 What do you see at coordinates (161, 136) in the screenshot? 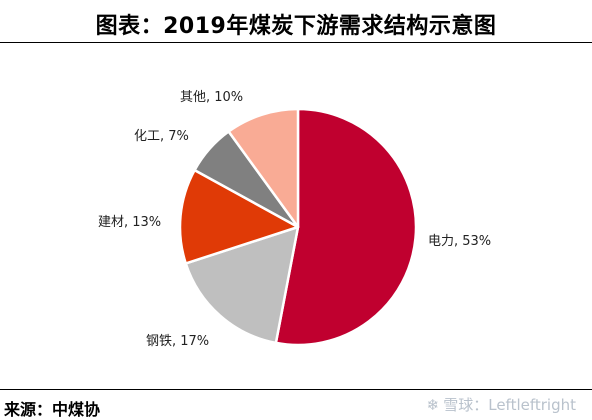
I see `slice-label: 化工, 7%` at bounding box center [161, 136].